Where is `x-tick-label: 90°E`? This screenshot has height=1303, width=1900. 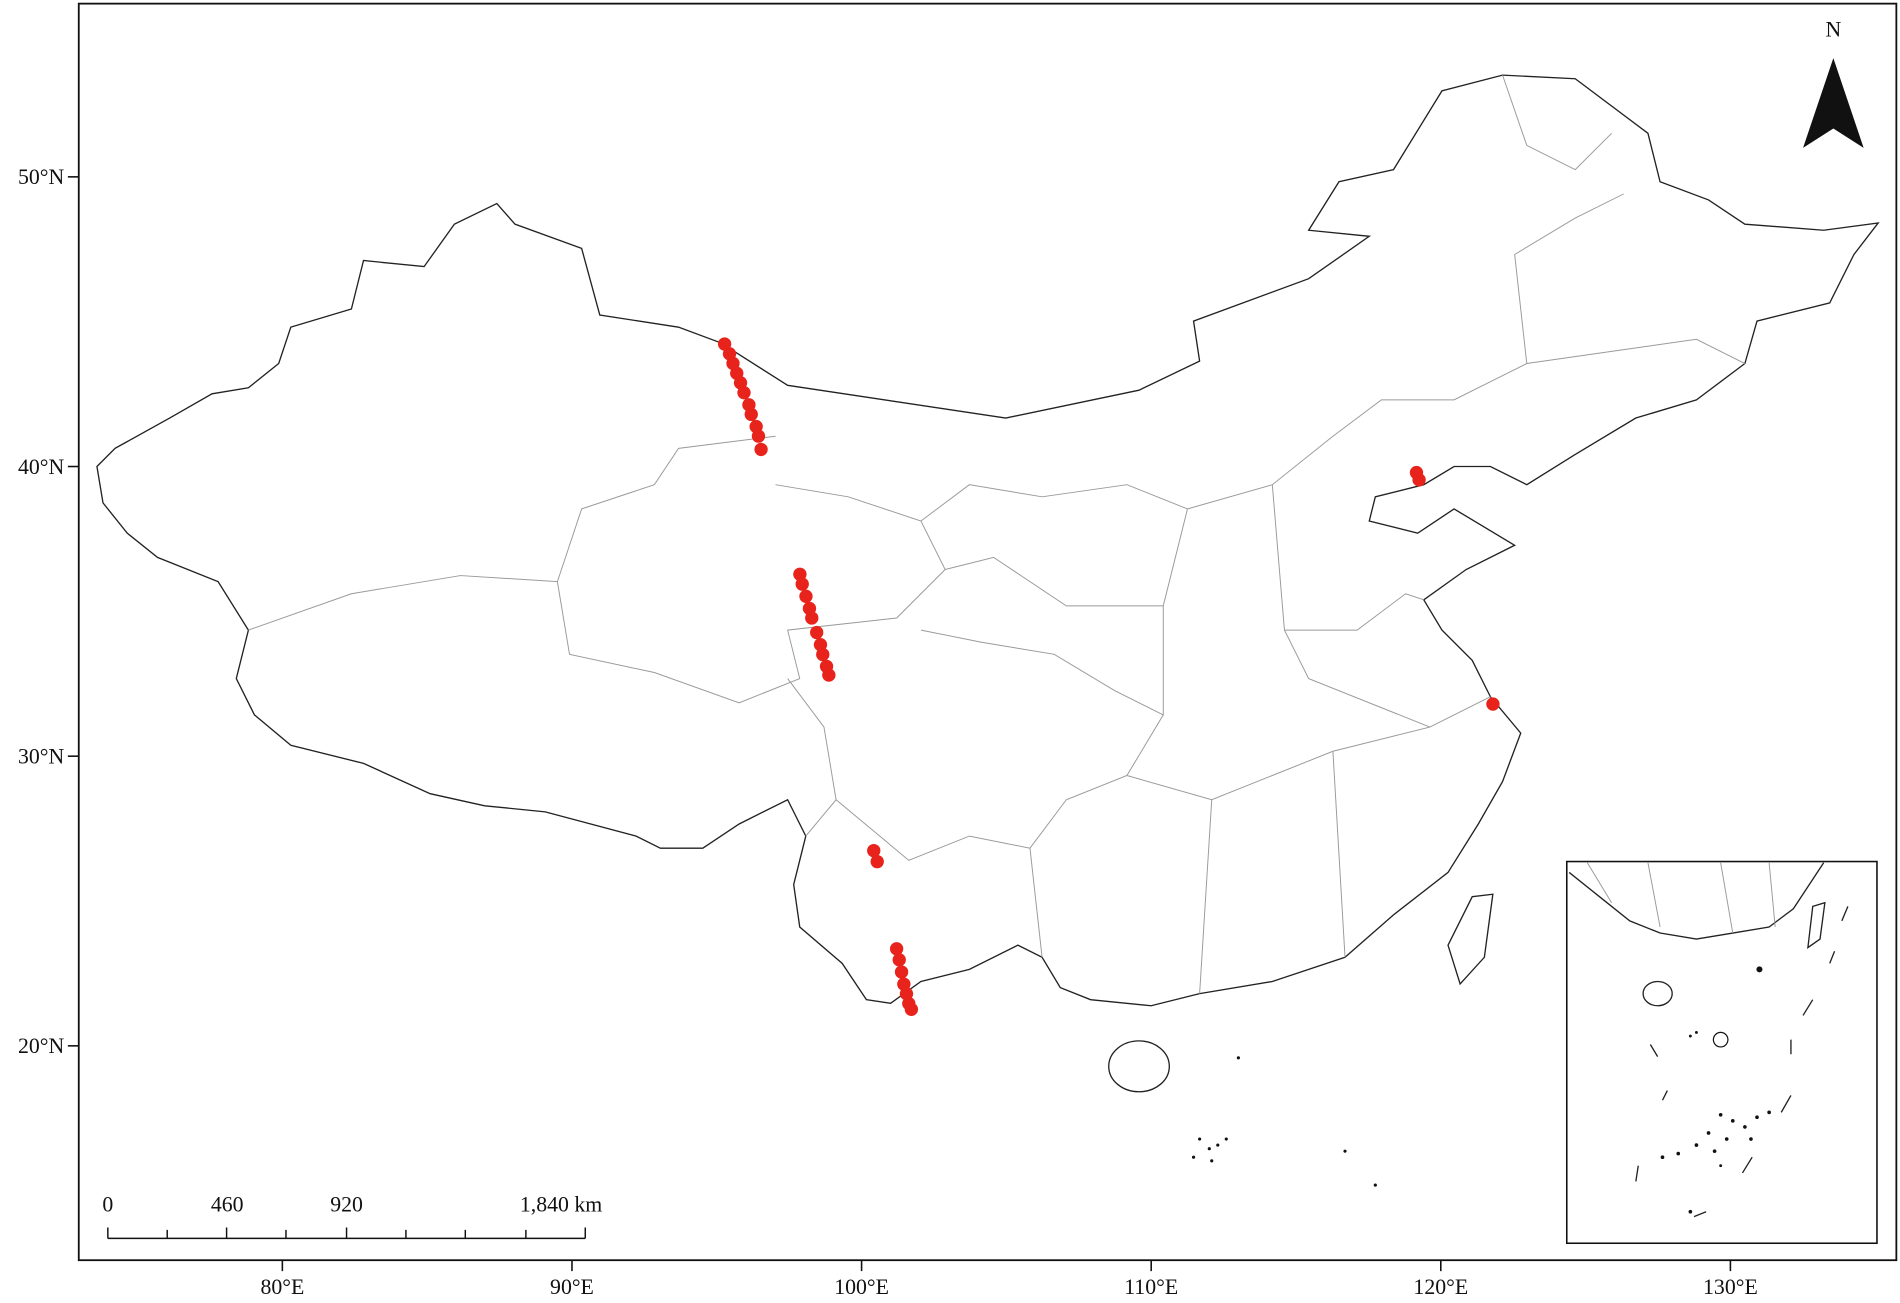
x-tick-label: 90°E is located at coordinates (572, 1287).